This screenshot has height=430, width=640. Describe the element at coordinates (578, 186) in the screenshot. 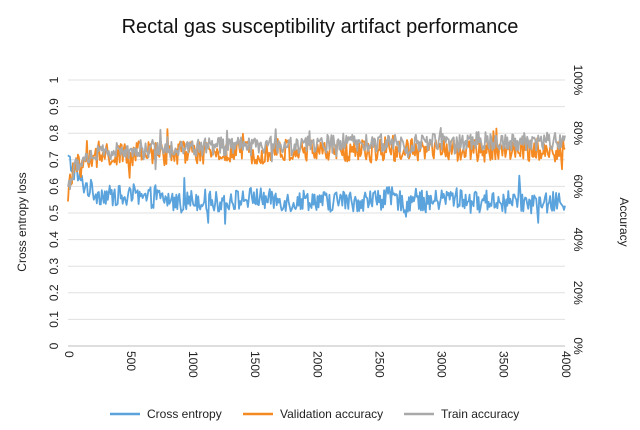

I see `y2-tick-label: 60%` at that location.